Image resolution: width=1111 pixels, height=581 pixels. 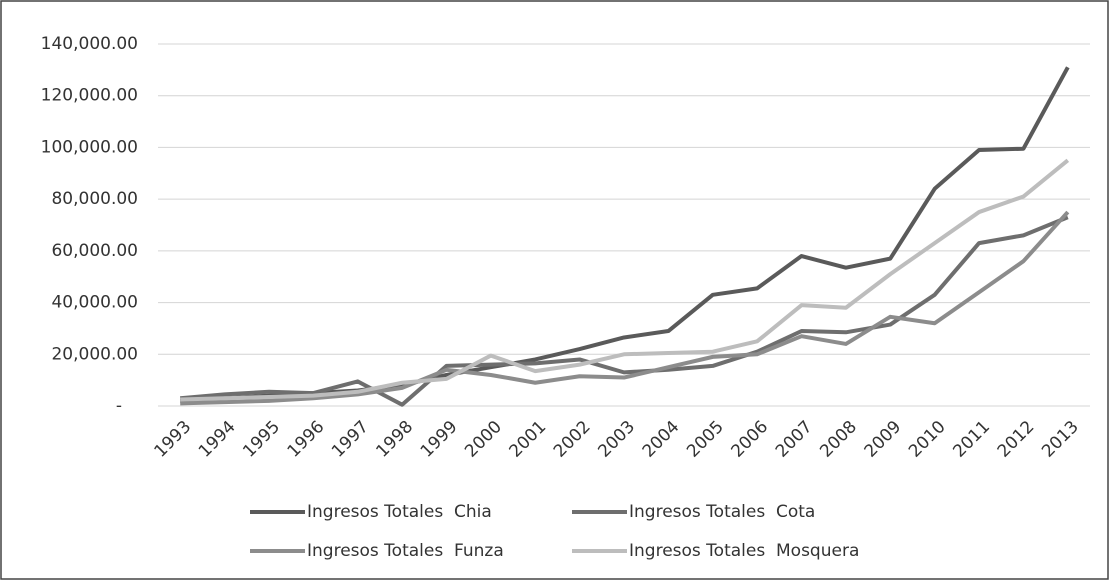 What do you see at coordinates (94, 354) in the screenshot?
I see `y-tick-label: 20,000.00` at bounding box center [94, 354].